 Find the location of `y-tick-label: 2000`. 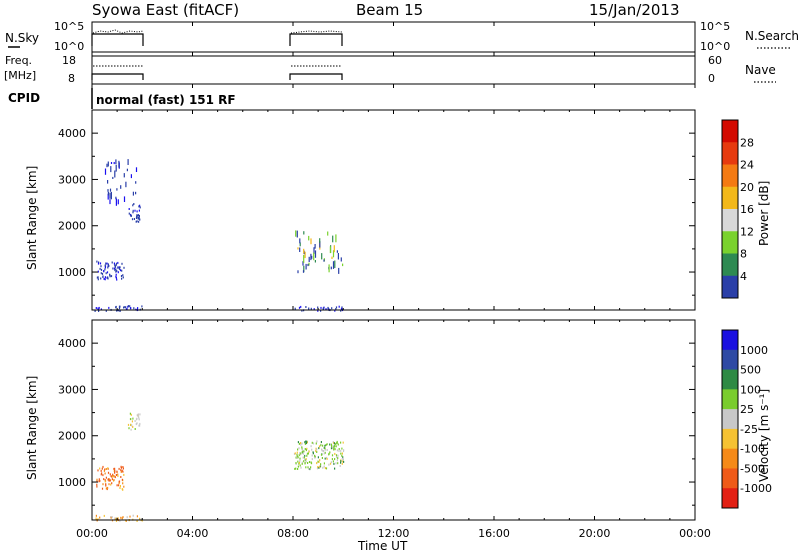

y-tick-label: 2000 is located at coordinates (72, 226).